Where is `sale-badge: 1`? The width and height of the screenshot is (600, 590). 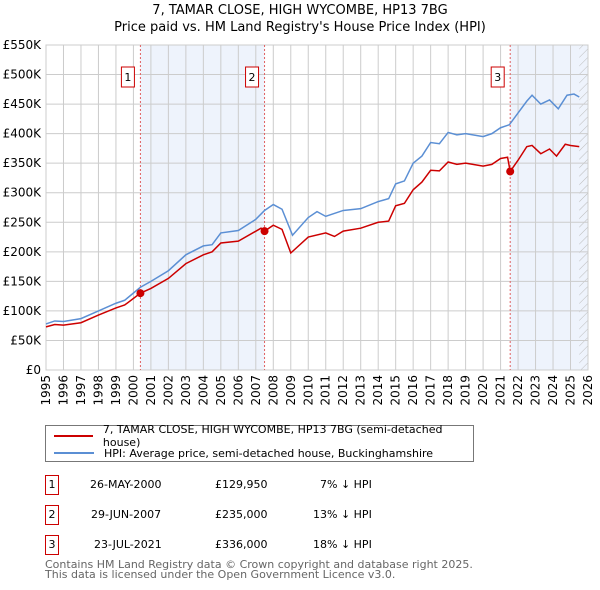
sale-badge: 1 is located at coordinates (52, 485).